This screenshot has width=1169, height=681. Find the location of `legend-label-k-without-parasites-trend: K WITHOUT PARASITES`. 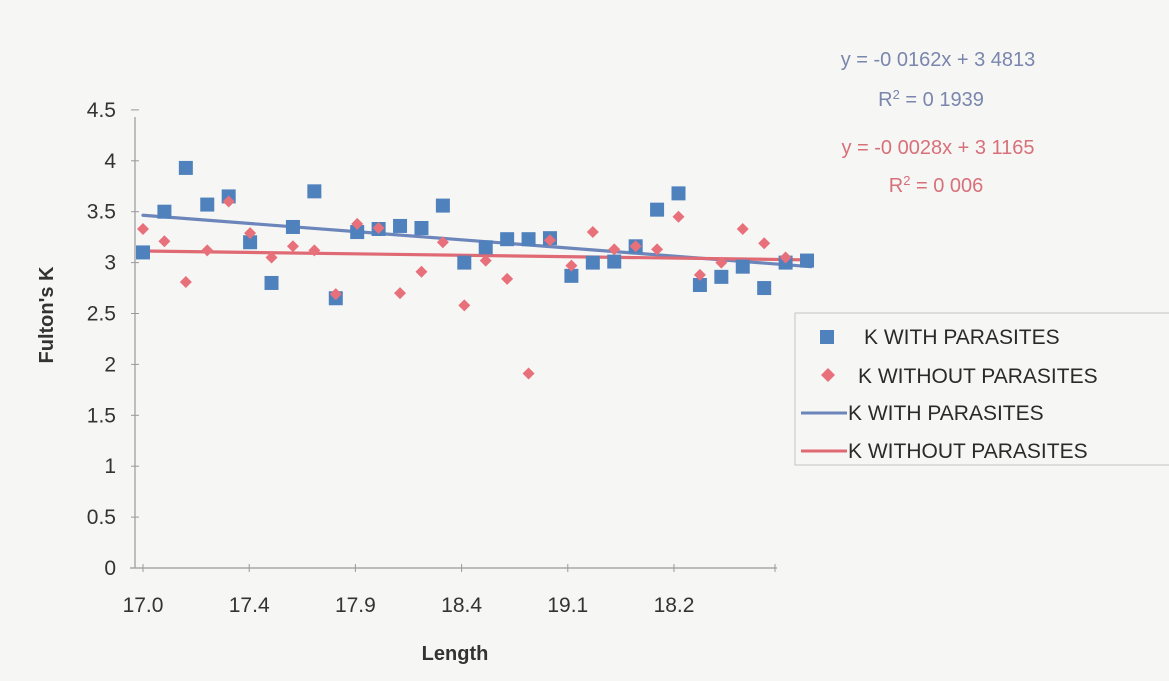

legend-label-k-without-parasites-trend: K WITHOUT PARASITES is located at coordinates (968, 451).